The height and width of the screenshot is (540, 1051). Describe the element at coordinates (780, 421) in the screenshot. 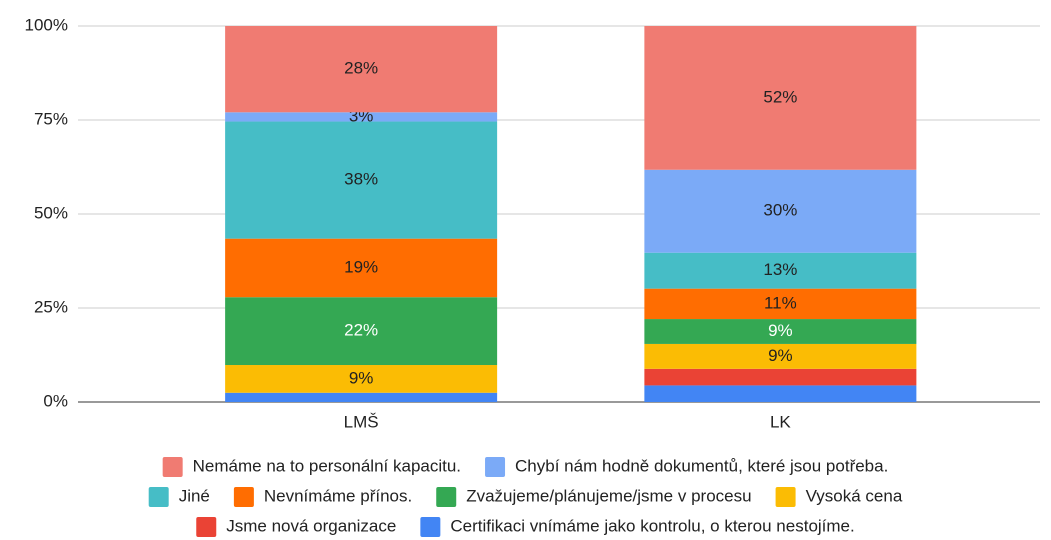

I see `x-tick-label: LK` at that location.